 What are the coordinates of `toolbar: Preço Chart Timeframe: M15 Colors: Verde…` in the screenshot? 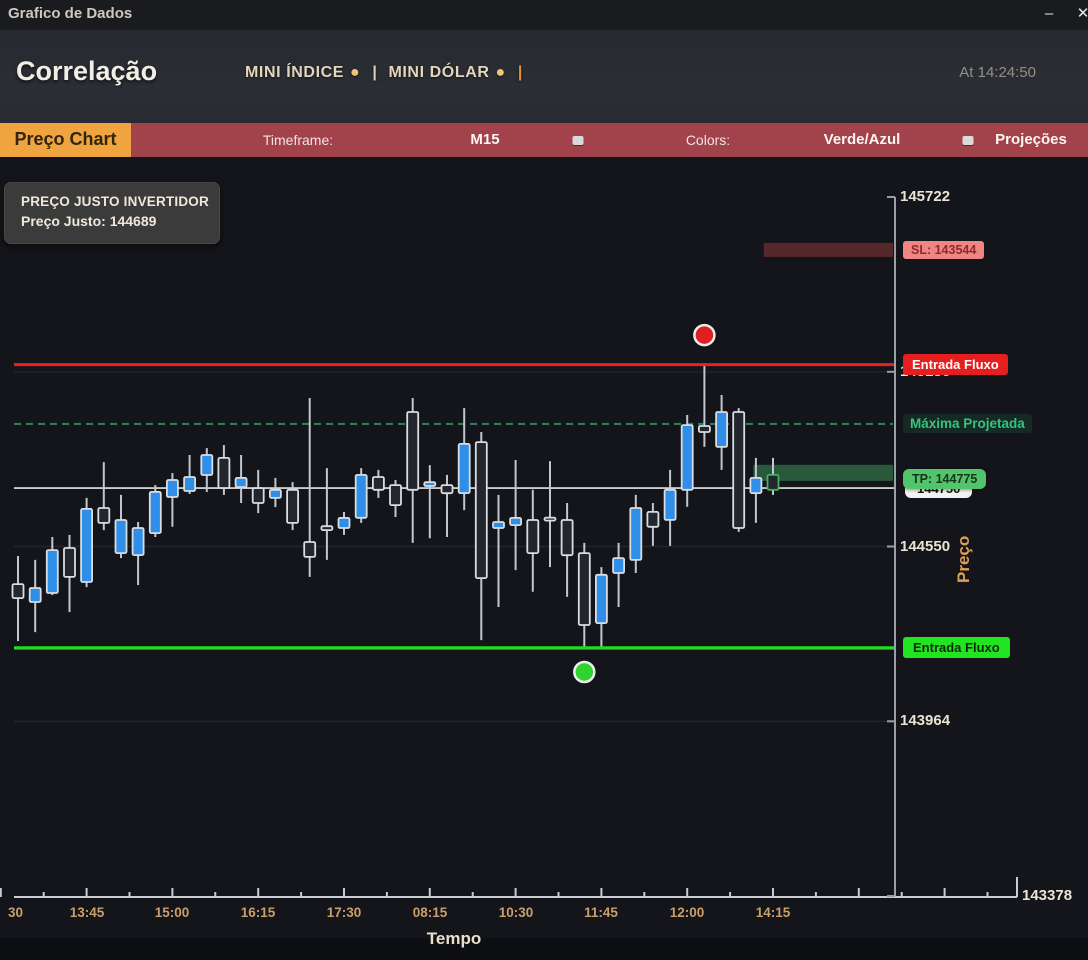 It's located at (544, 140).